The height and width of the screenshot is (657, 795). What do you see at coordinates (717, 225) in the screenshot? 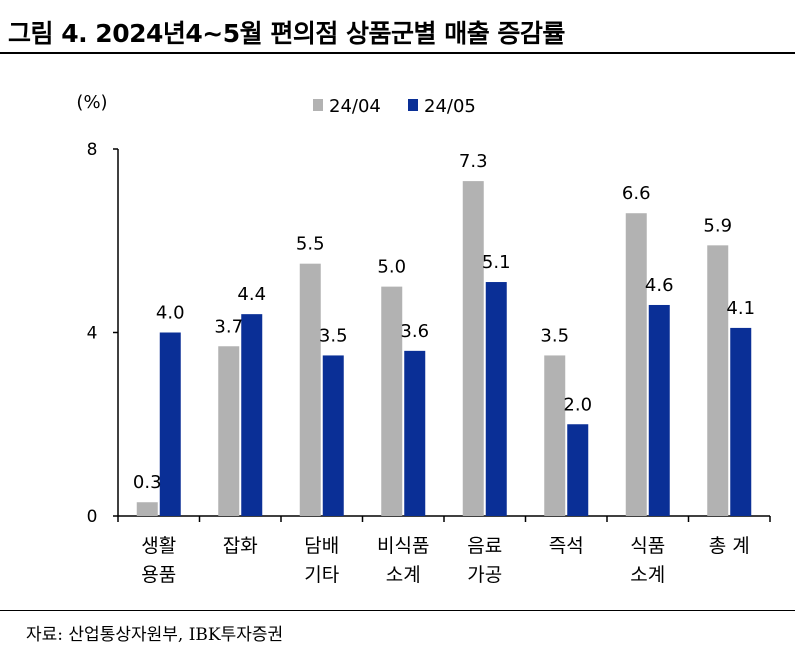
I see `data-label-series-1: 5.9` at bounding box center [717, 225].